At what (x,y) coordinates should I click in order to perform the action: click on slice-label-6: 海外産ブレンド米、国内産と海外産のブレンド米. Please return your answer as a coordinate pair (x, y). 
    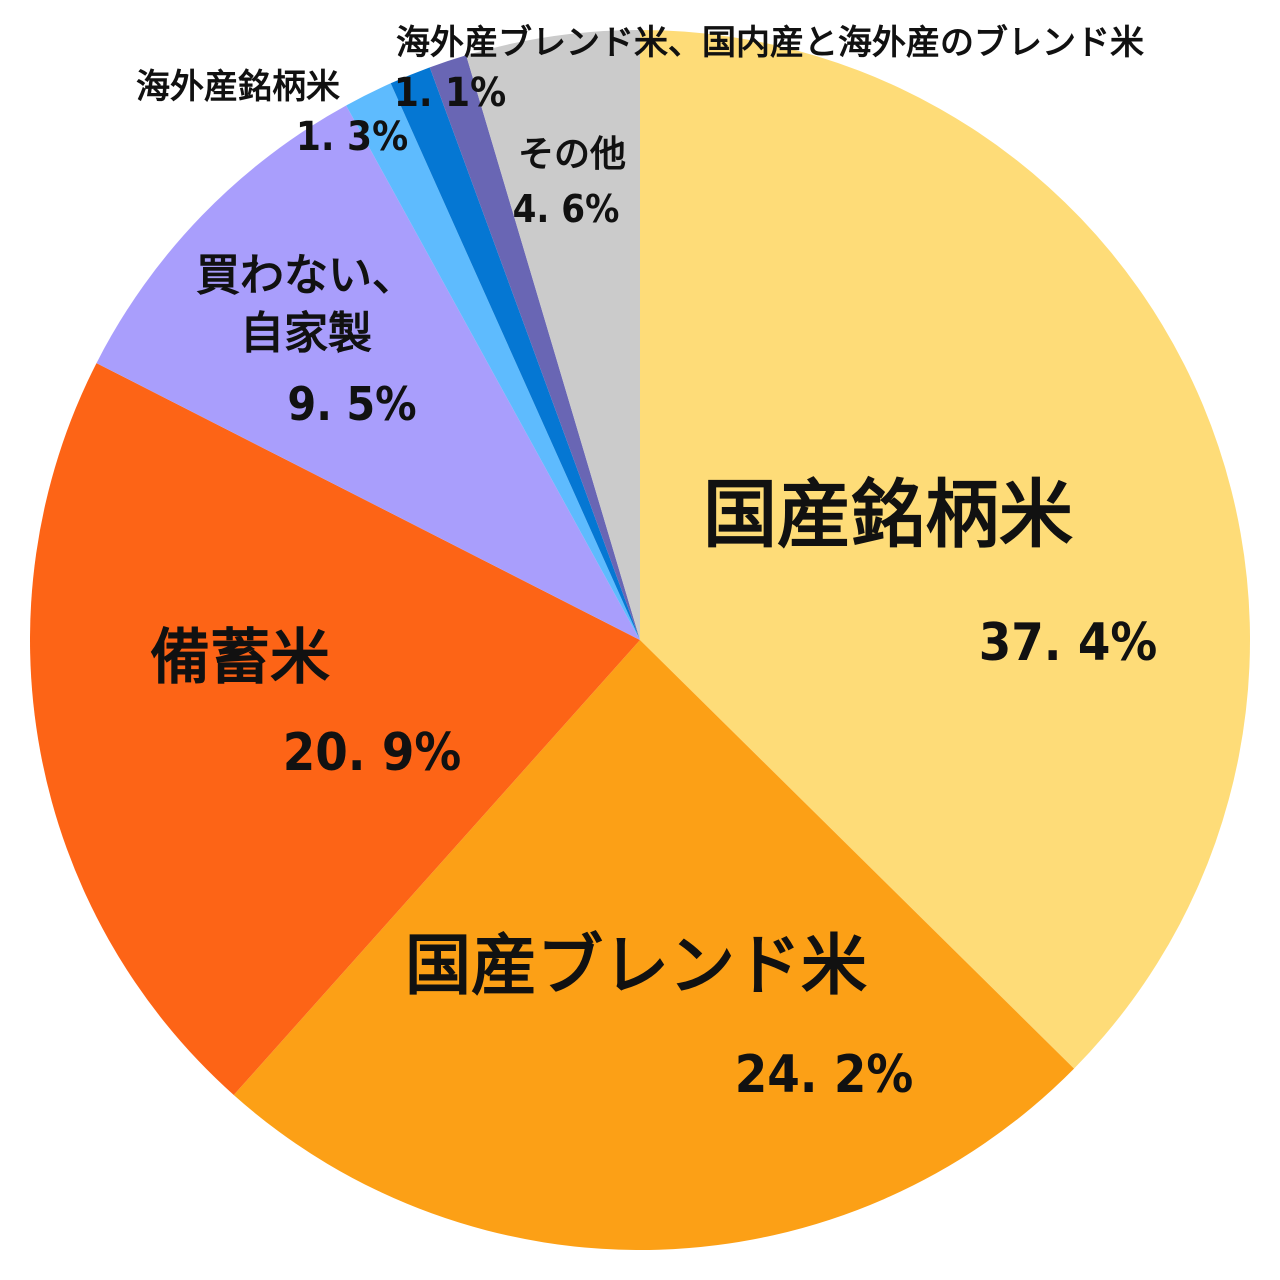
    Looking at the image, I should click on (770, 43).